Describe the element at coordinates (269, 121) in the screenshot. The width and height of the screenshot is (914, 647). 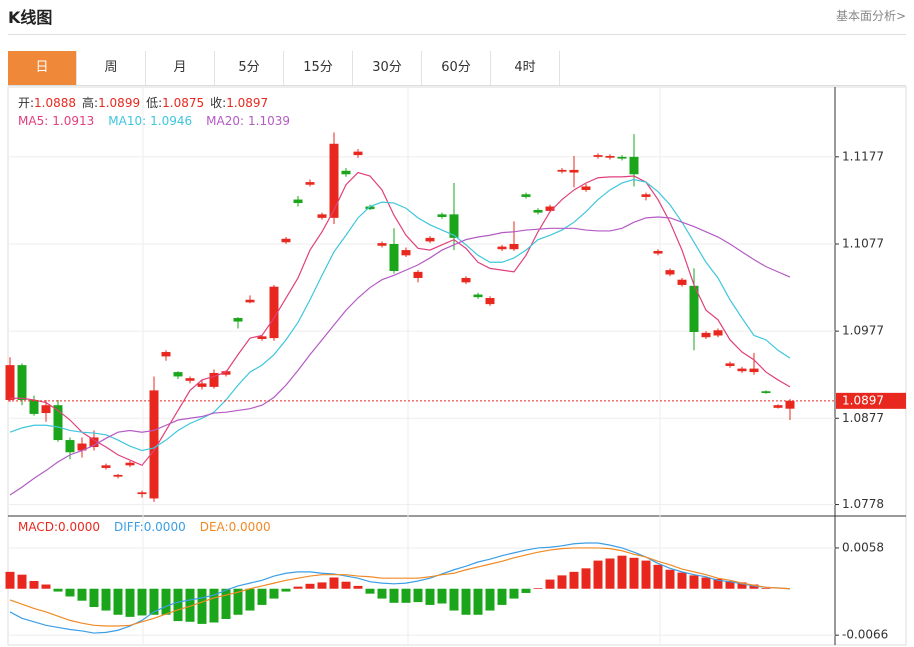
I see `legend-value: 1.1039` at that location.